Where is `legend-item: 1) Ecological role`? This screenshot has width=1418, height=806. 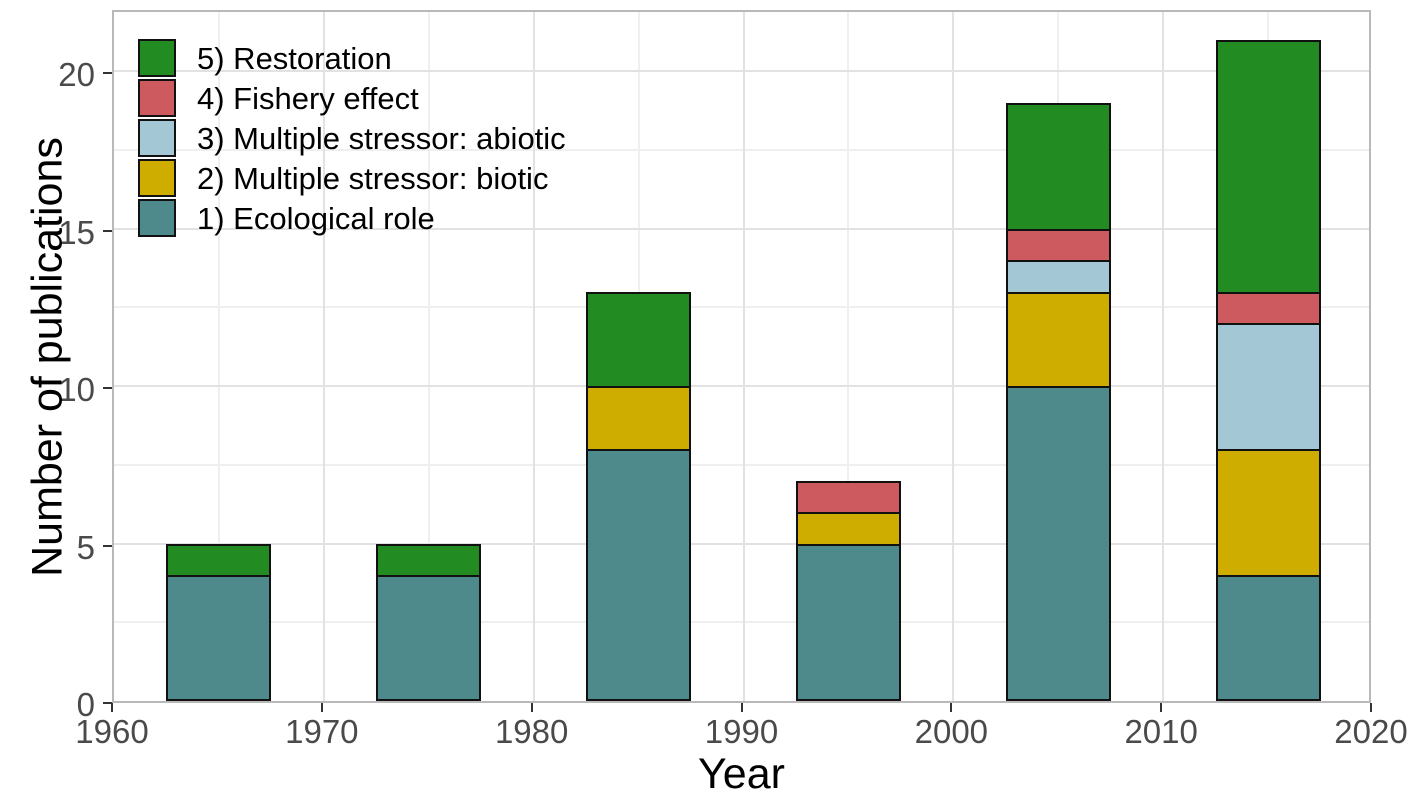 legend-item: 1) Ecological role is located at coordinates (352, 218).